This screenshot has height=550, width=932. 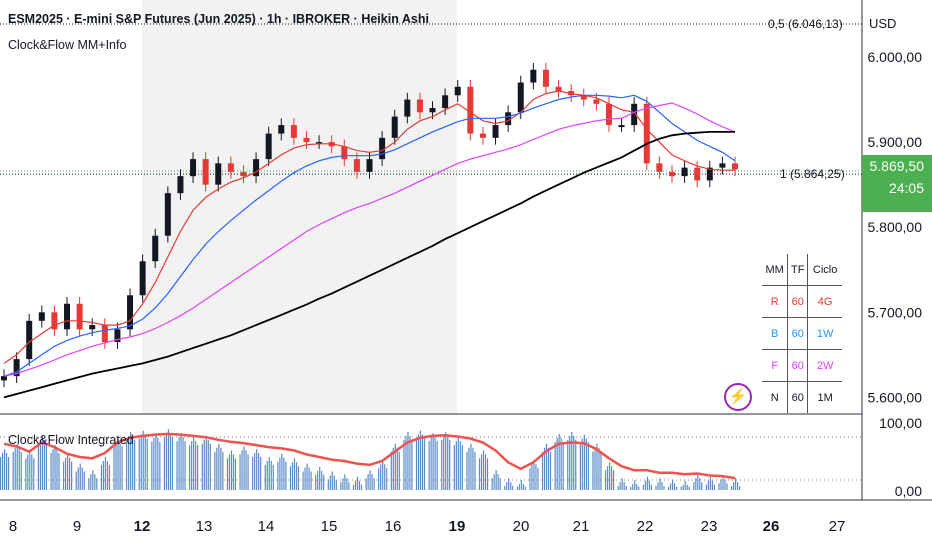 I want to click on indicator-label: Clock&Flow MM+Info, so click(x=67, y=45).